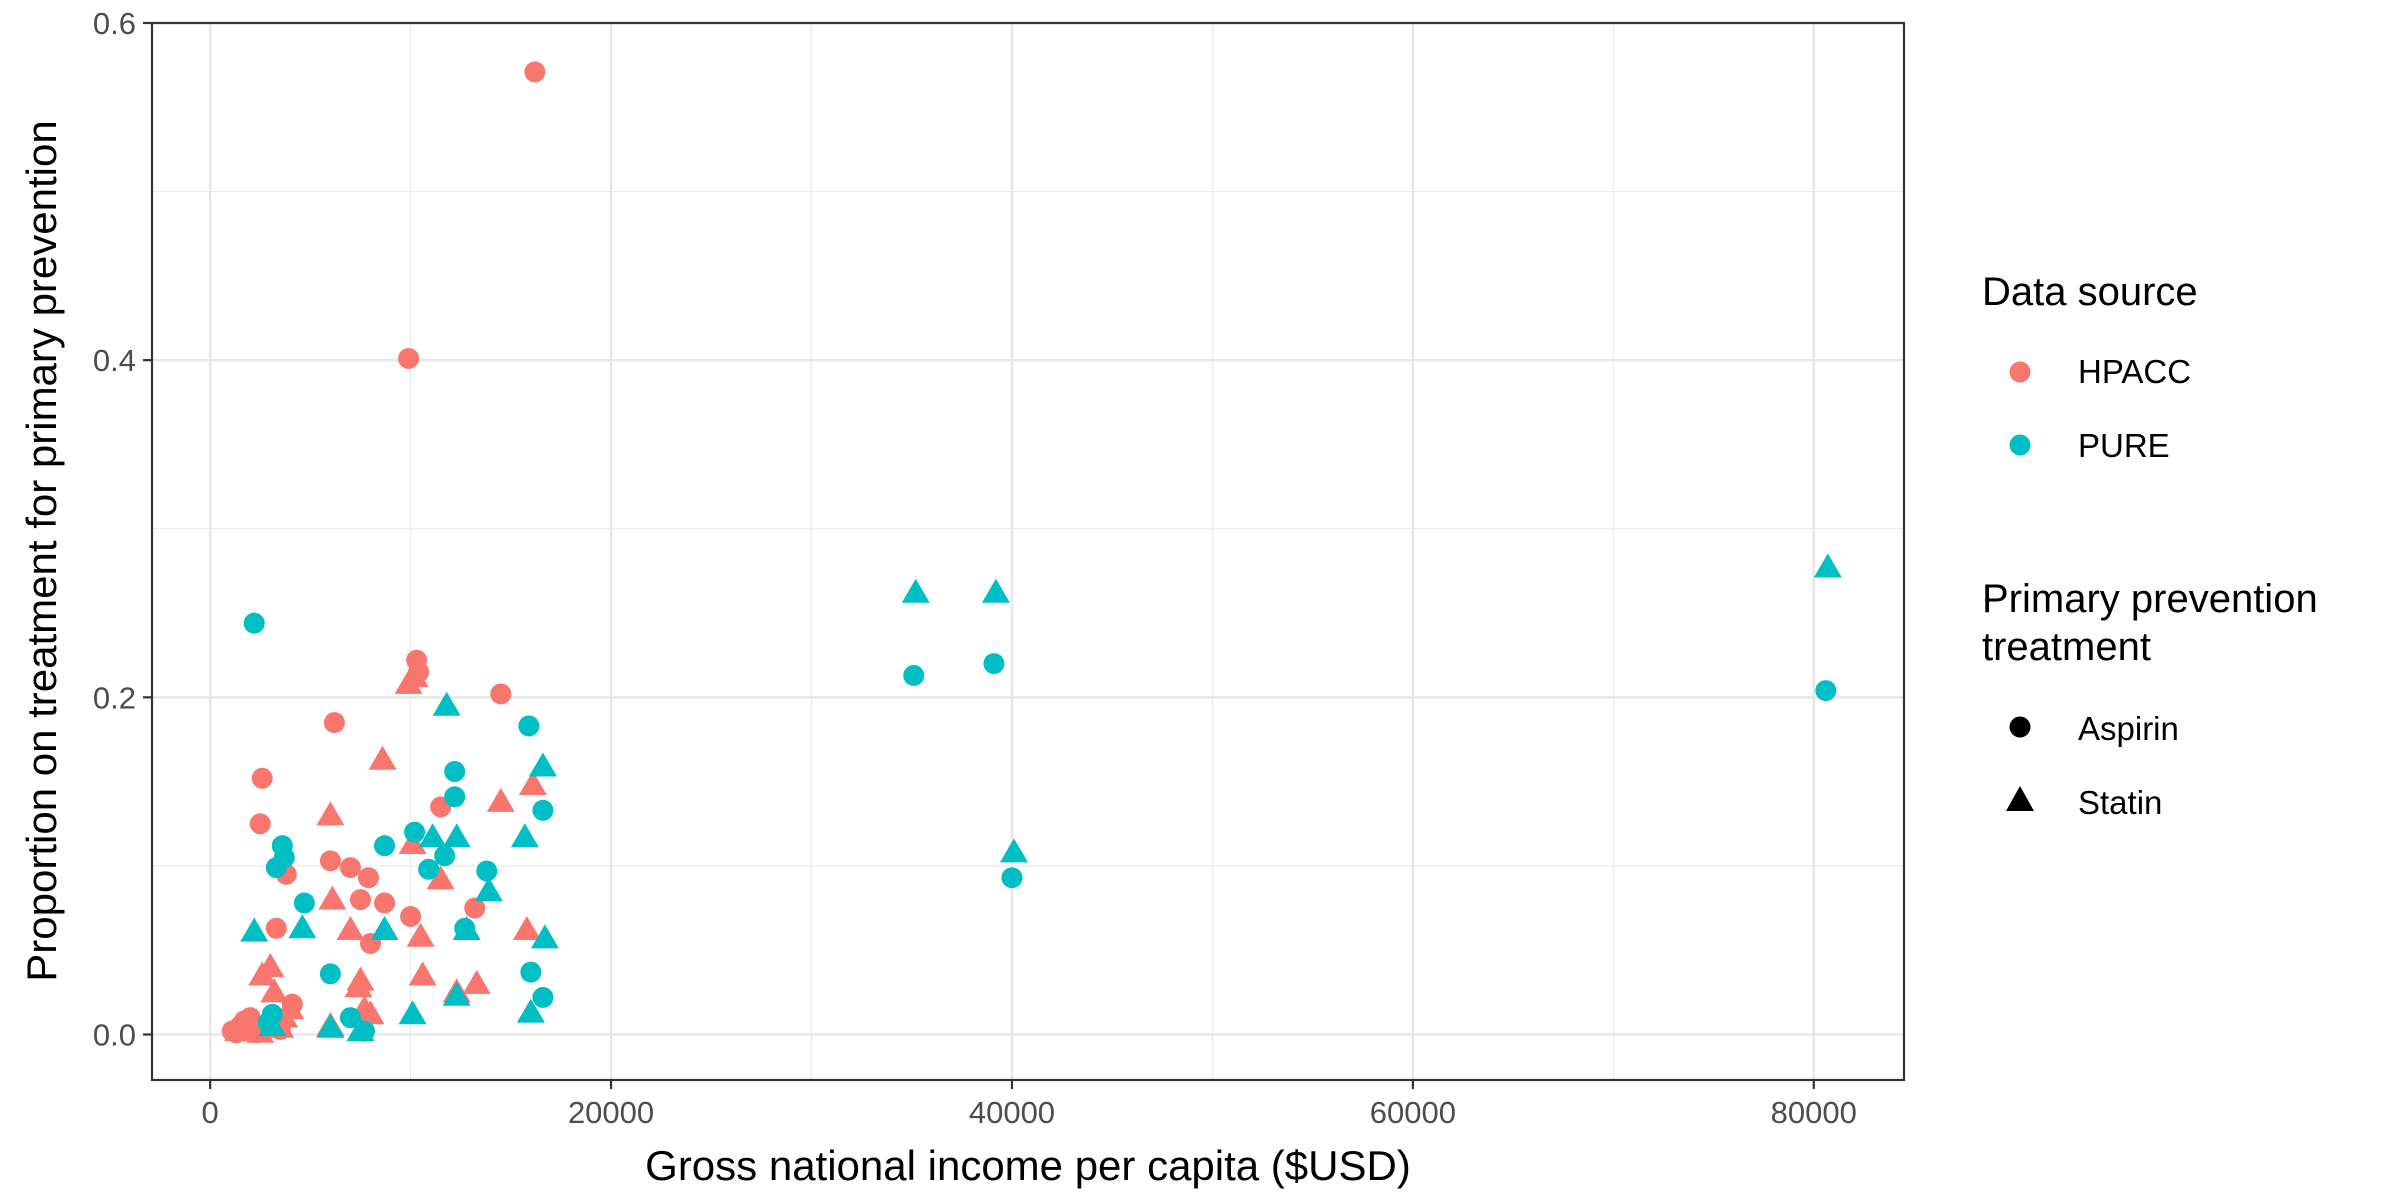  I want to click on legend-shape-title-line1: Primary prevention, so click(2150, 599).